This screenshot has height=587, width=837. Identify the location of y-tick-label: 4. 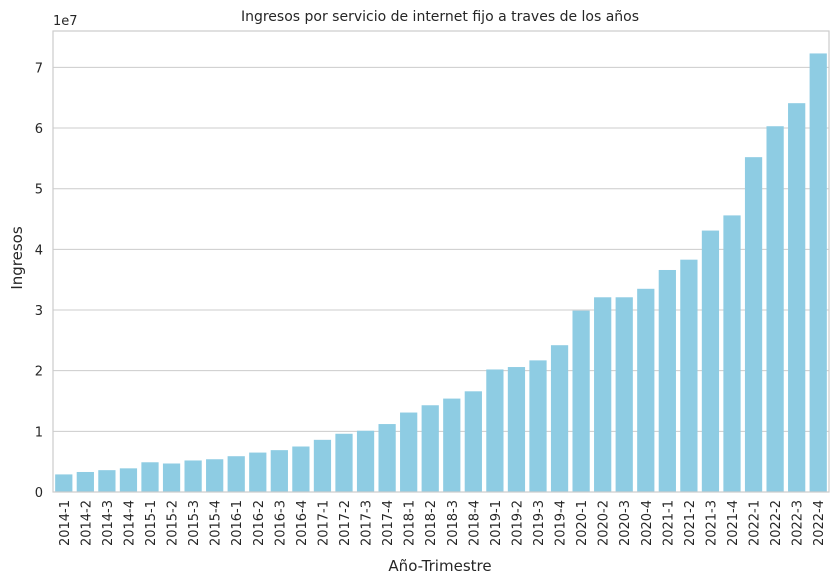
(39, 250).